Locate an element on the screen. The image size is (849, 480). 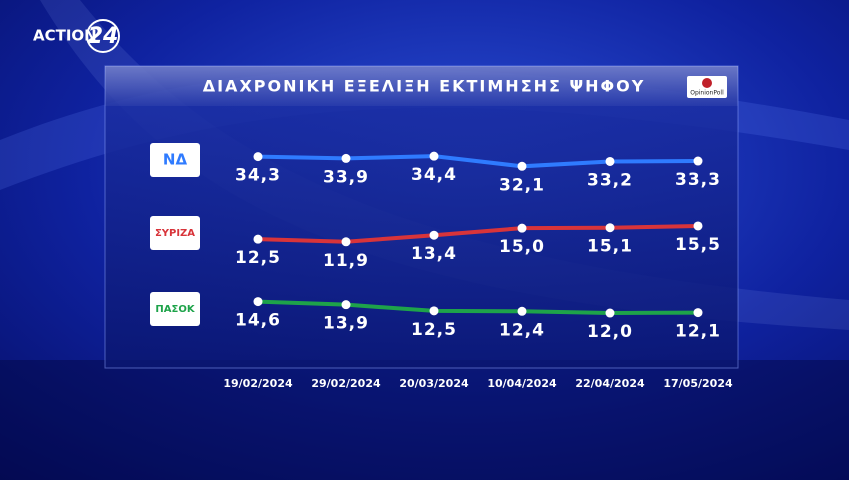
x-tick-label: 10/04/2024 is located at coordinates (522, 383).